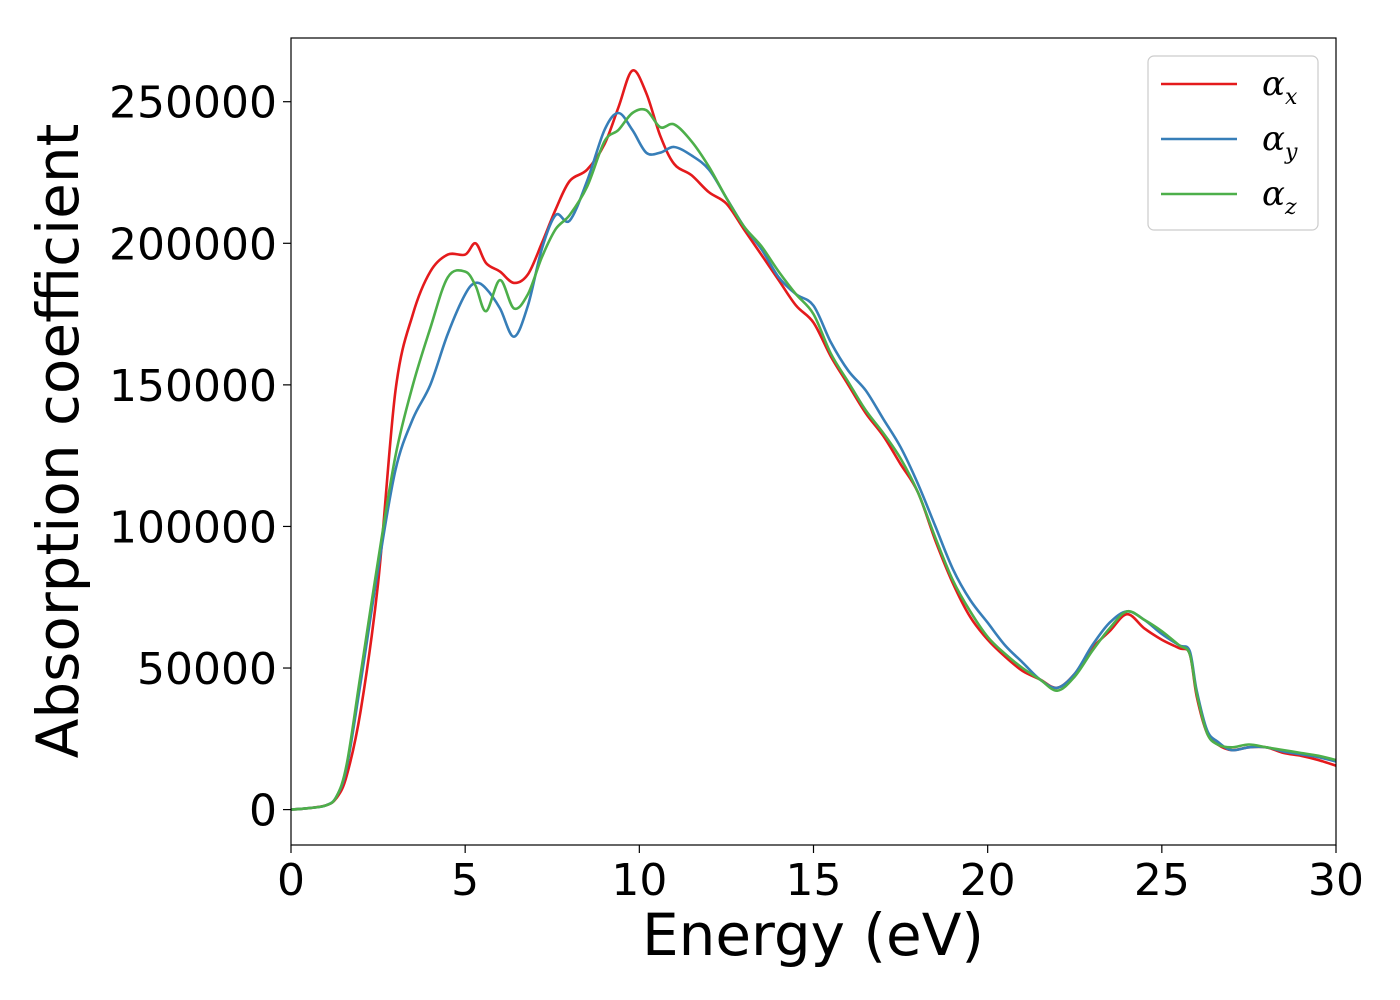 Image resolution: width=1400 pixels, height=1000 pixels. Describe the element at coordinates (1162, 880) in the screenshot. I see `x-tick-label: 25` at that location.